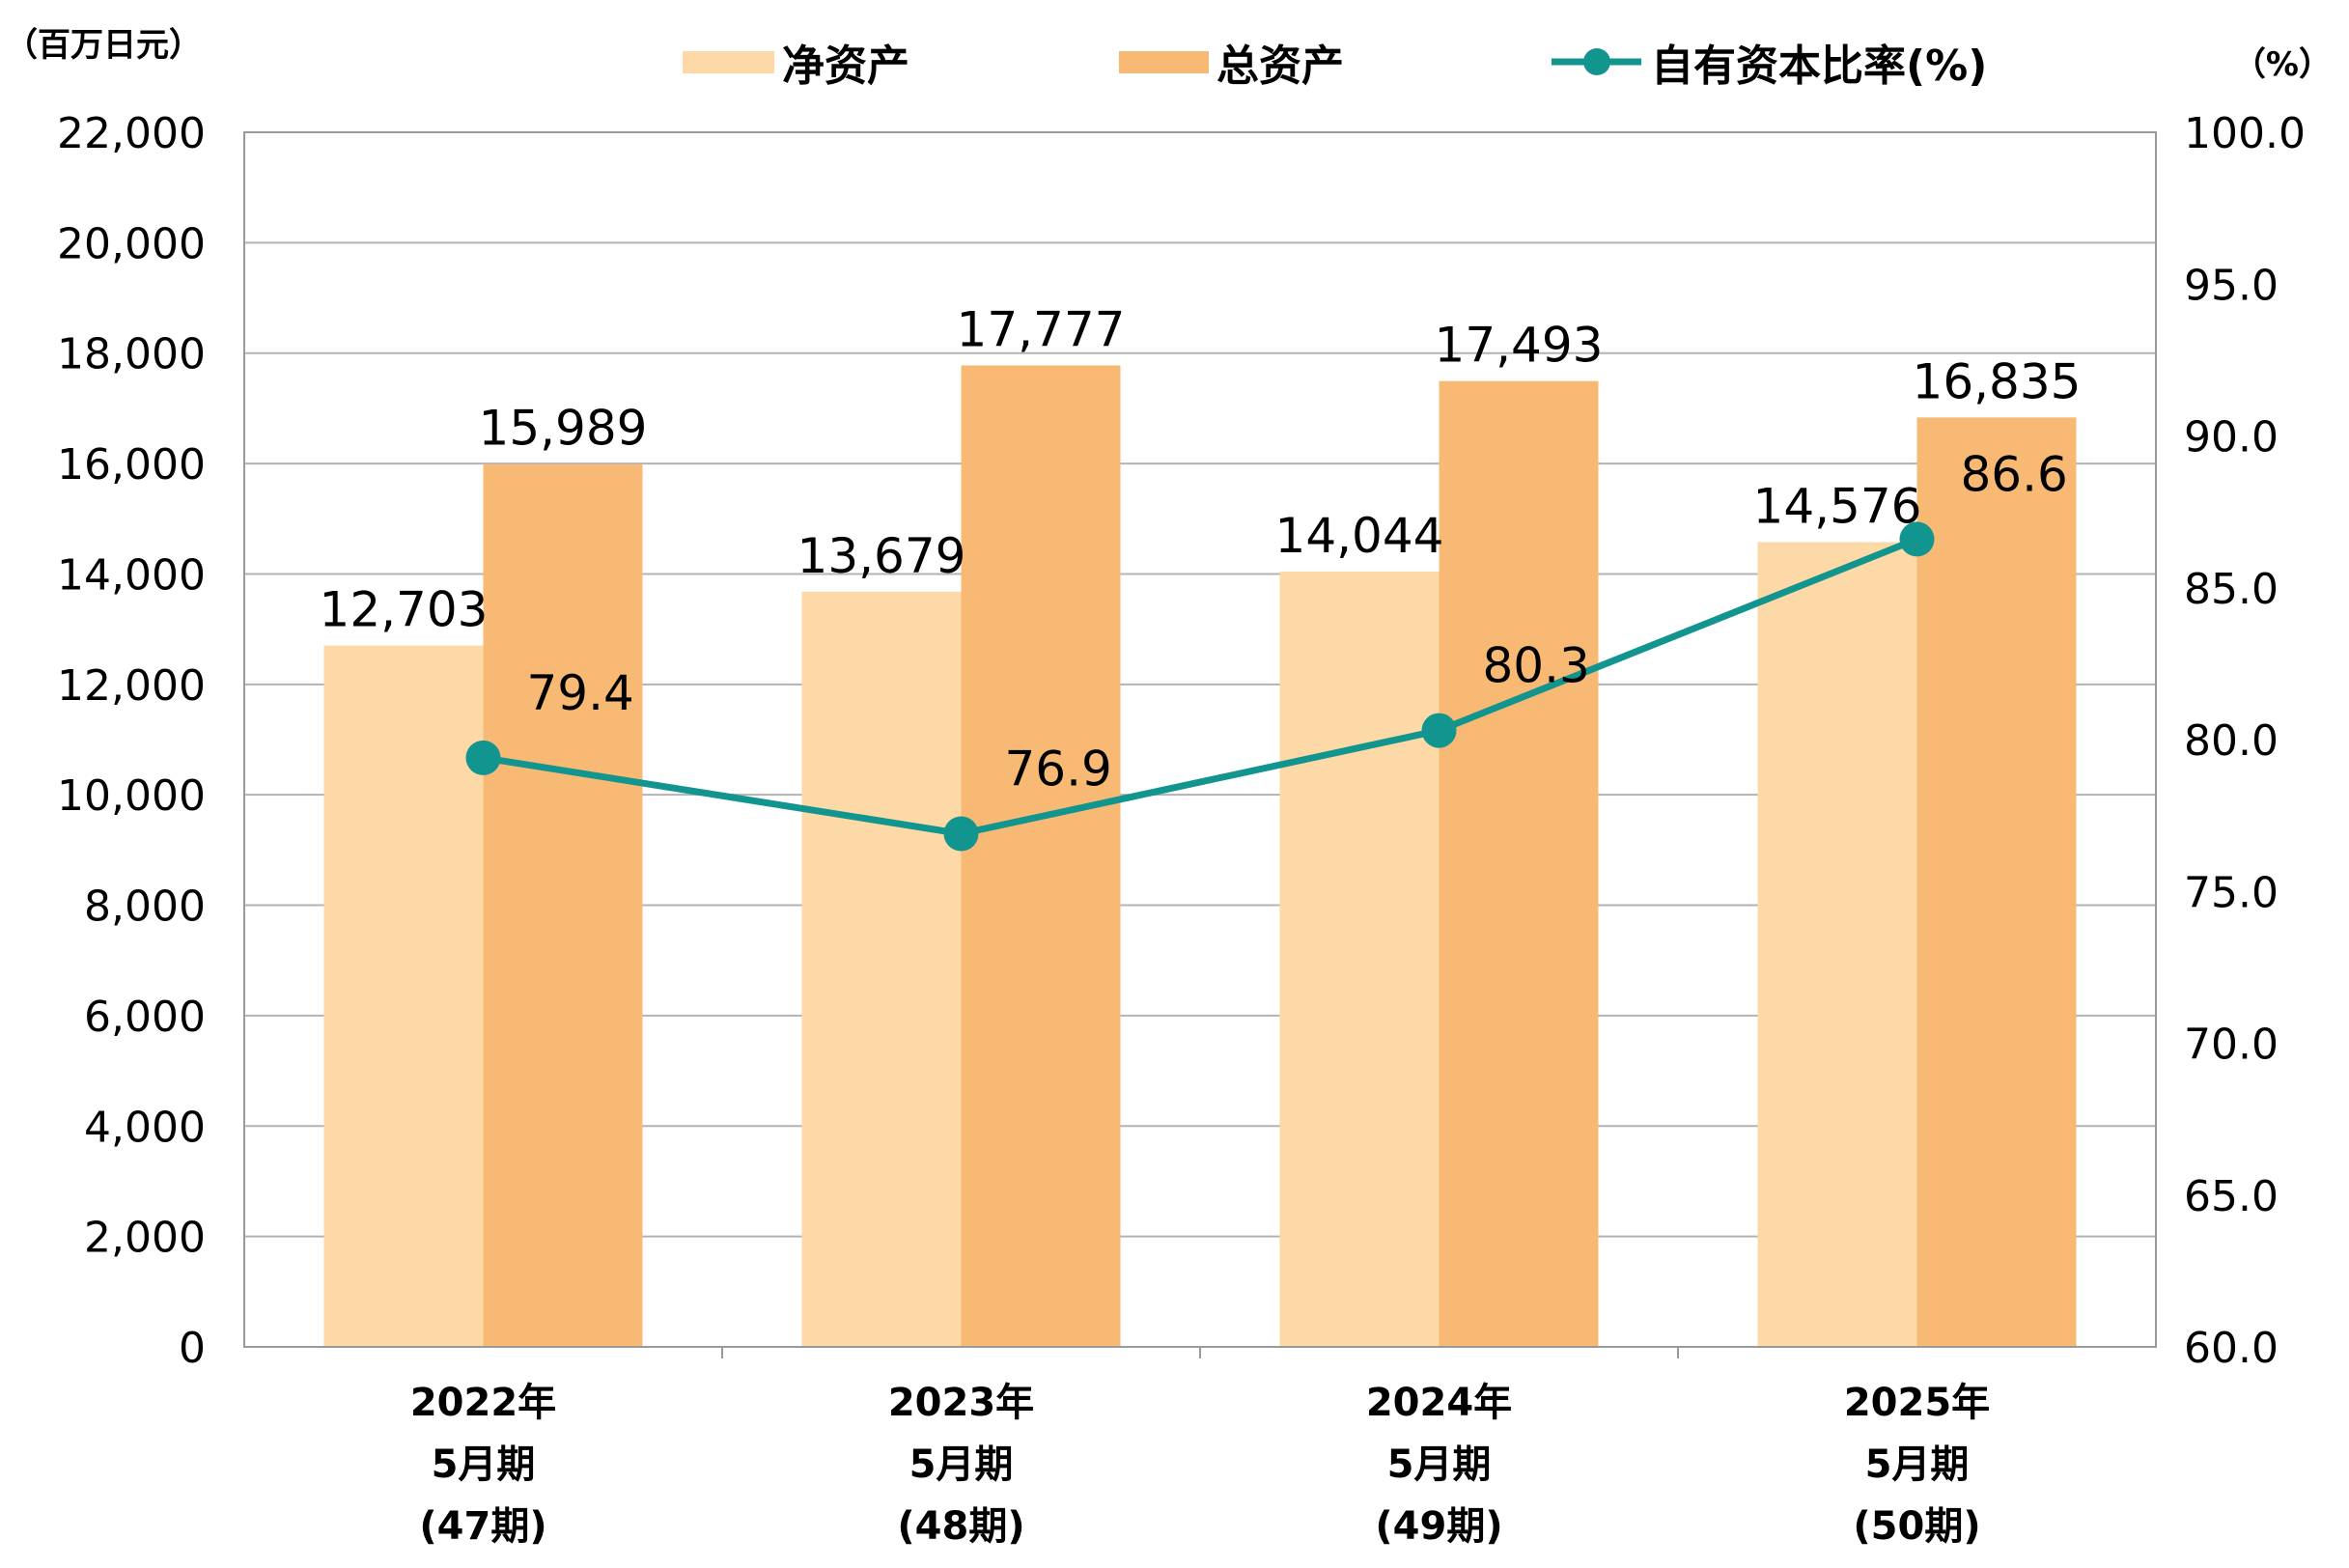  Describe the element at coordinates (1596, 62) in the screenshot. I see `legend-marker-ratio` at that location.